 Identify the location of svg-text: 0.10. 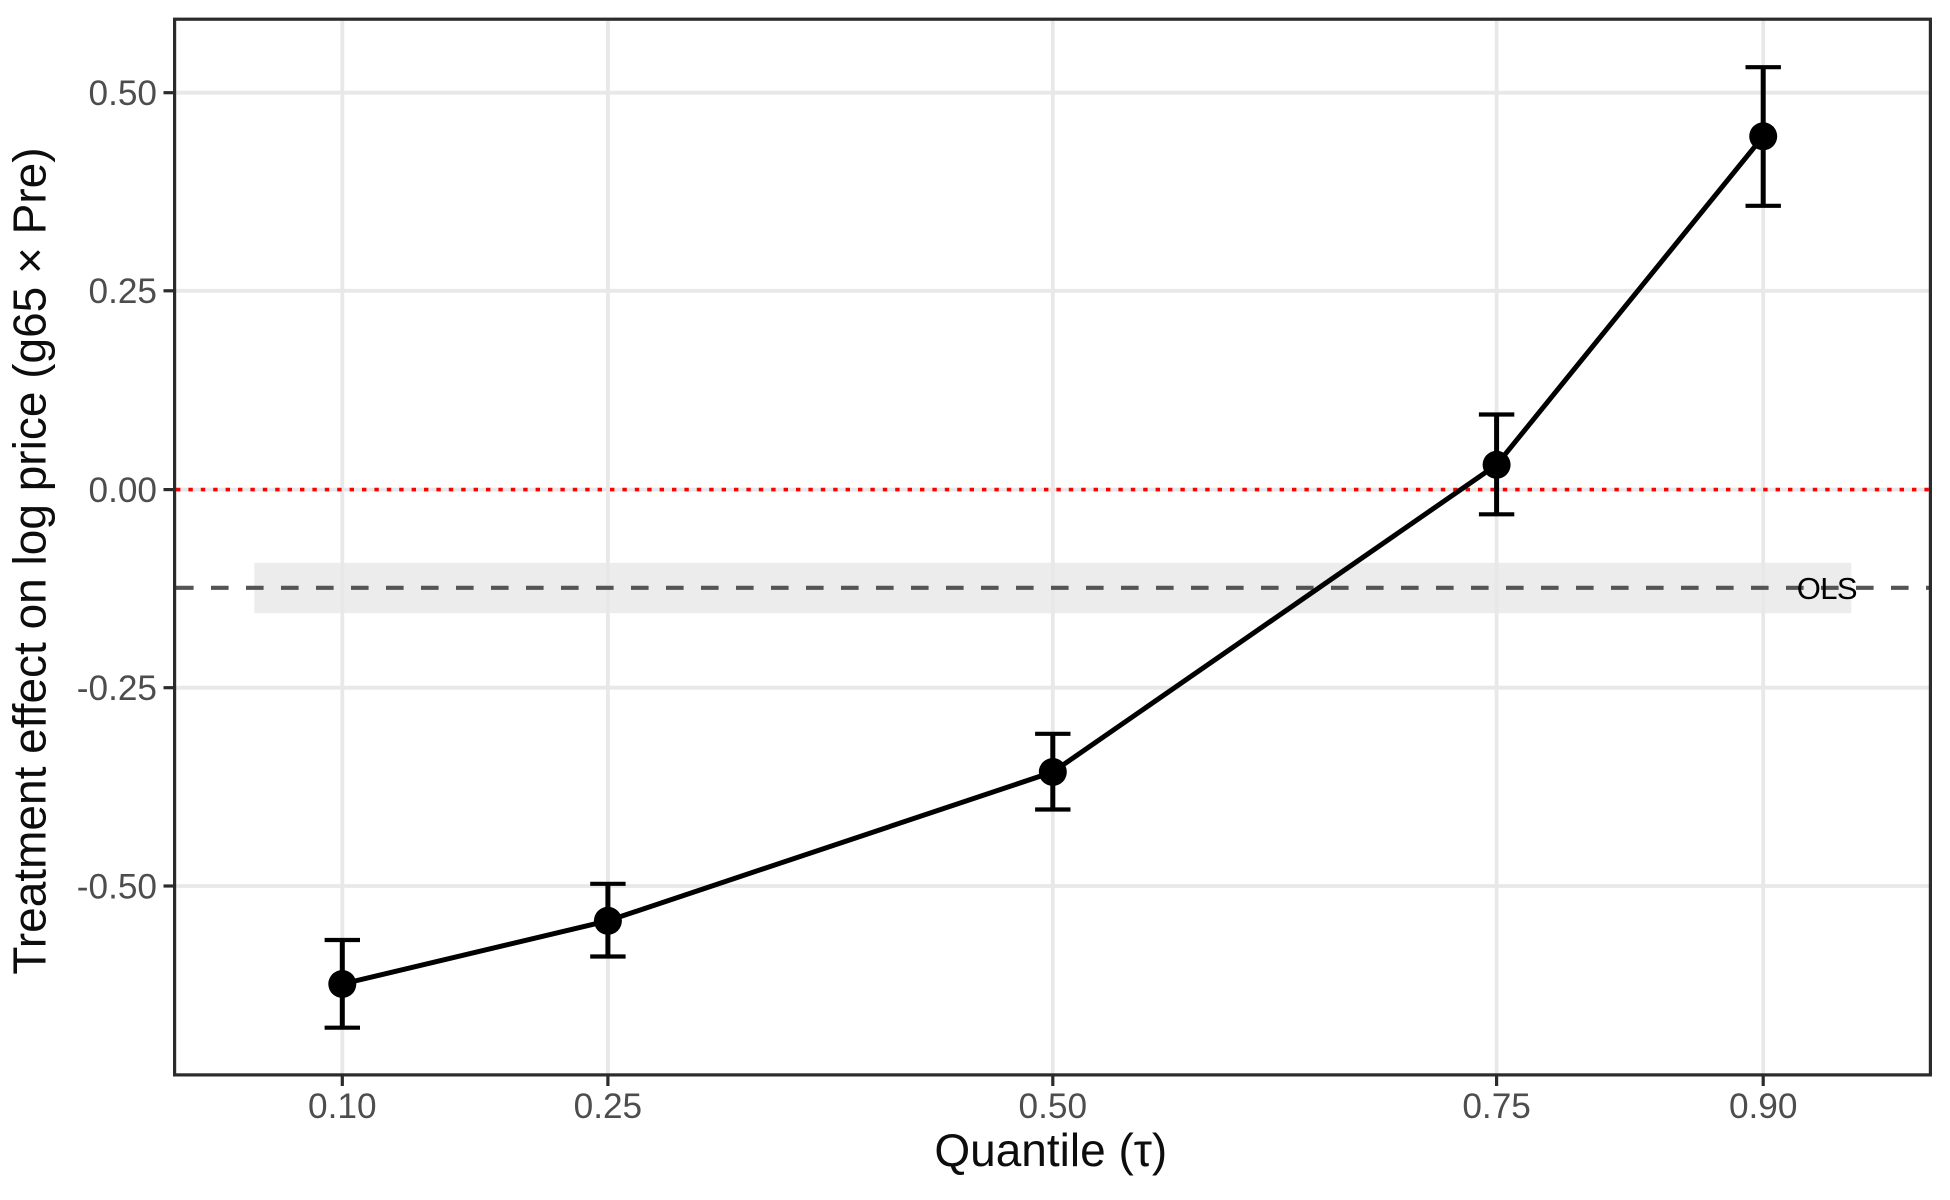
(342, 1106).